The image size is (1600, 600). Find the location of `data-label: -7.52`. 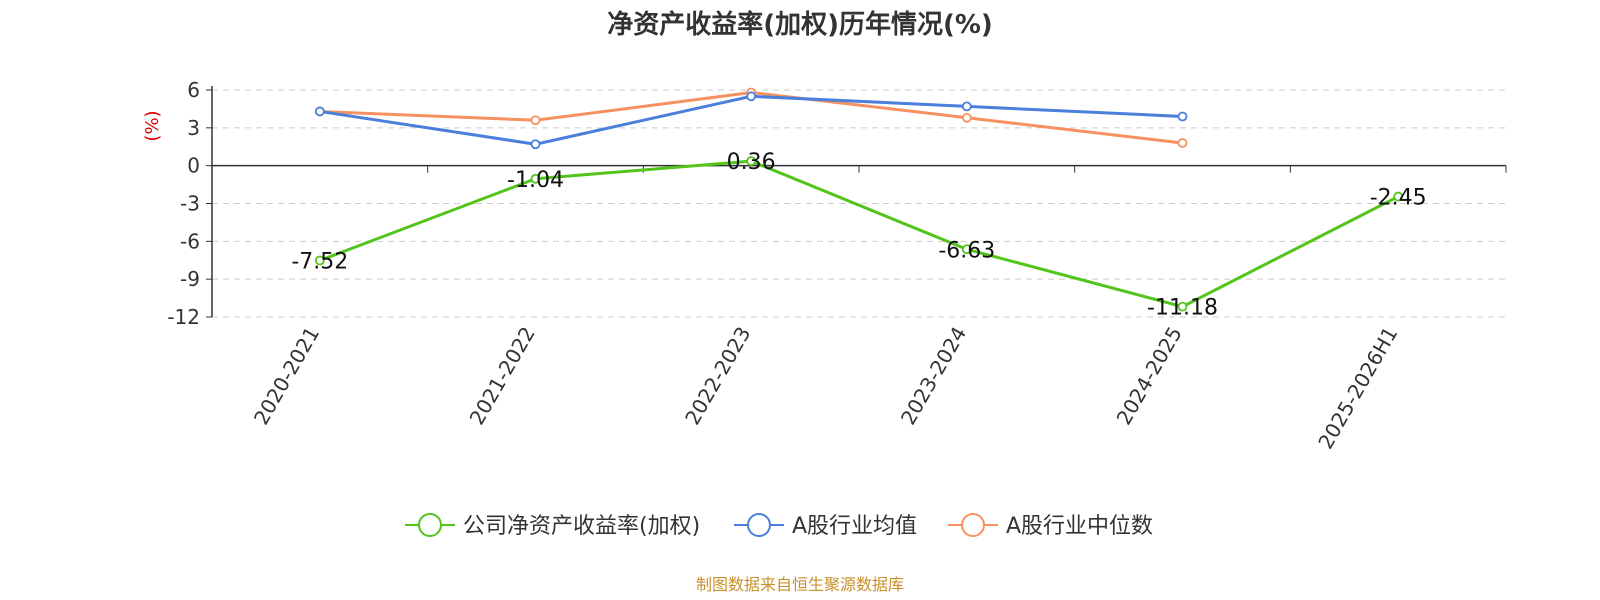

data-label: -7.52 is located at coordinates (319, 262).